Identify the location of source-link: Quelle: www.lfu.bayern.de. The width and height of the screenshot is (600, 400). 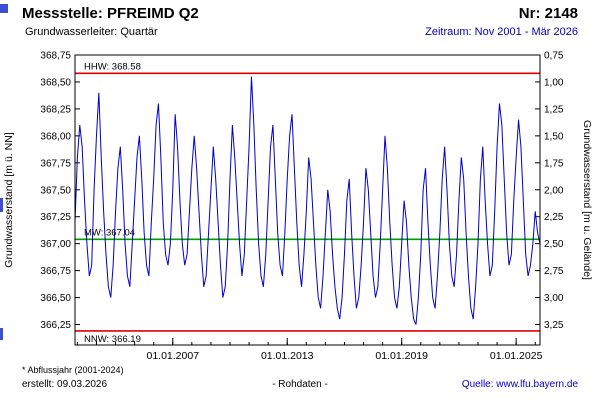
(519, 384).